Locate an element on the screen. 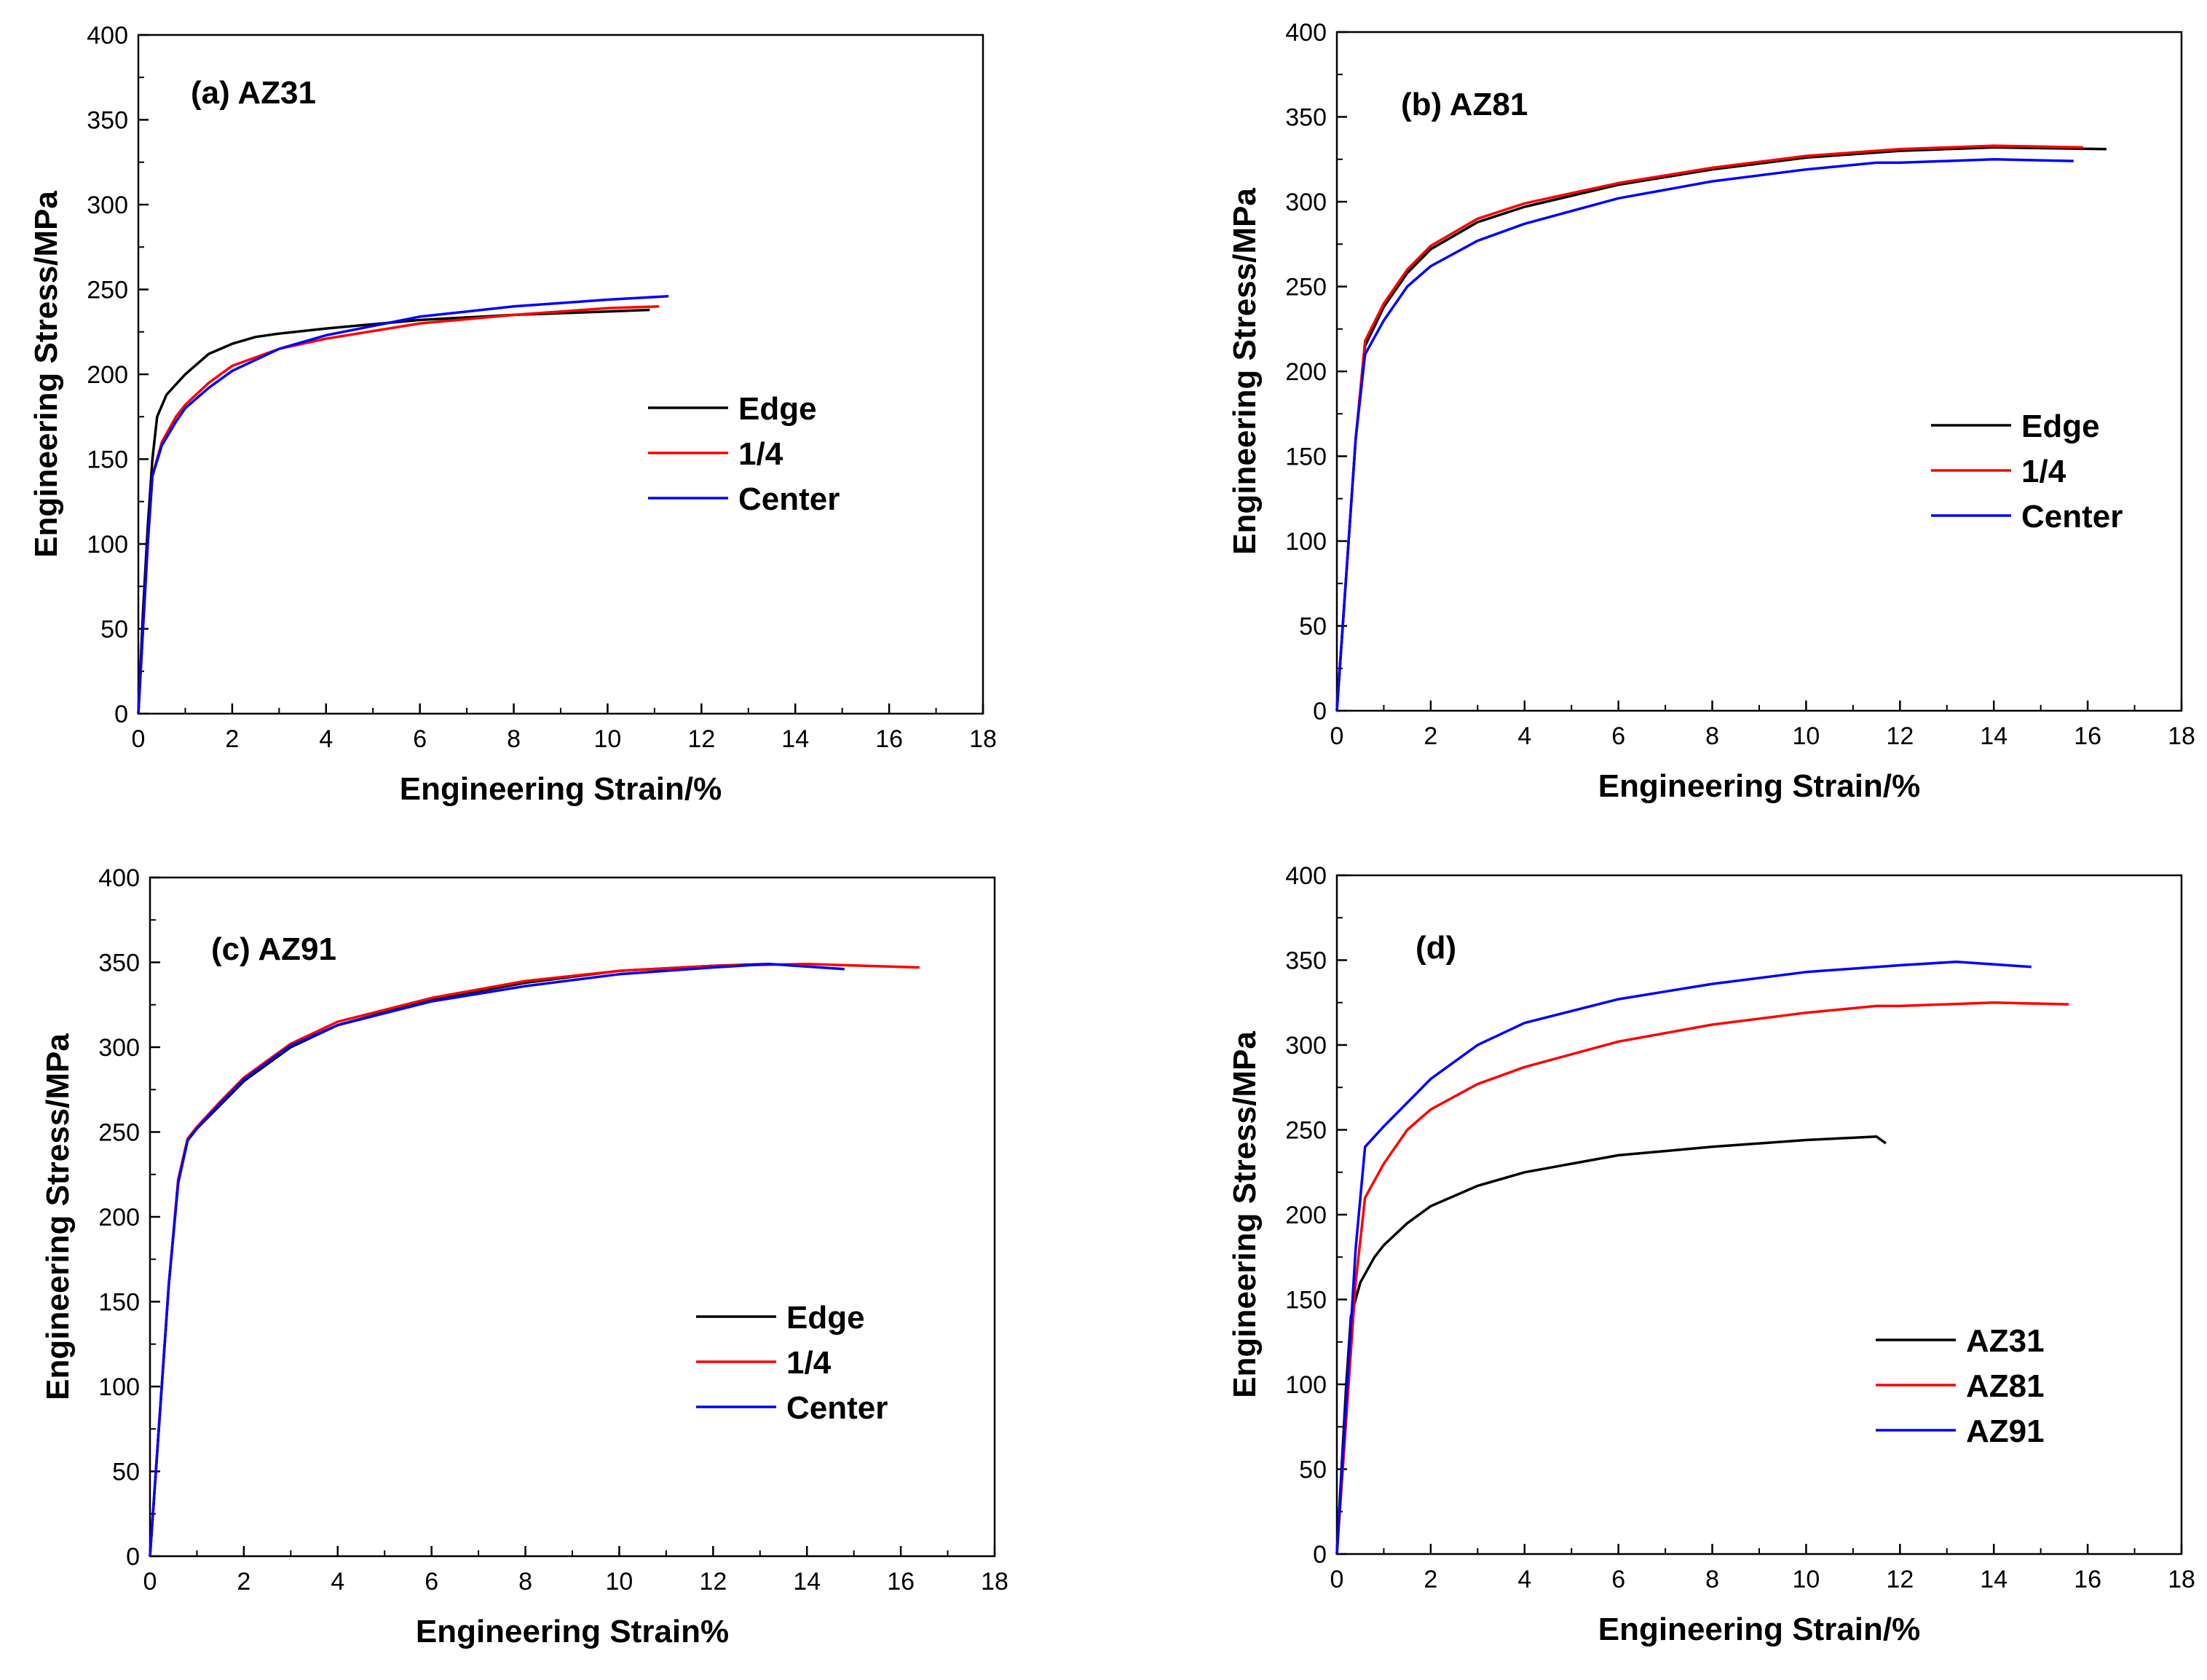  series-line-az81 is located at coordinates (1702, 1278).